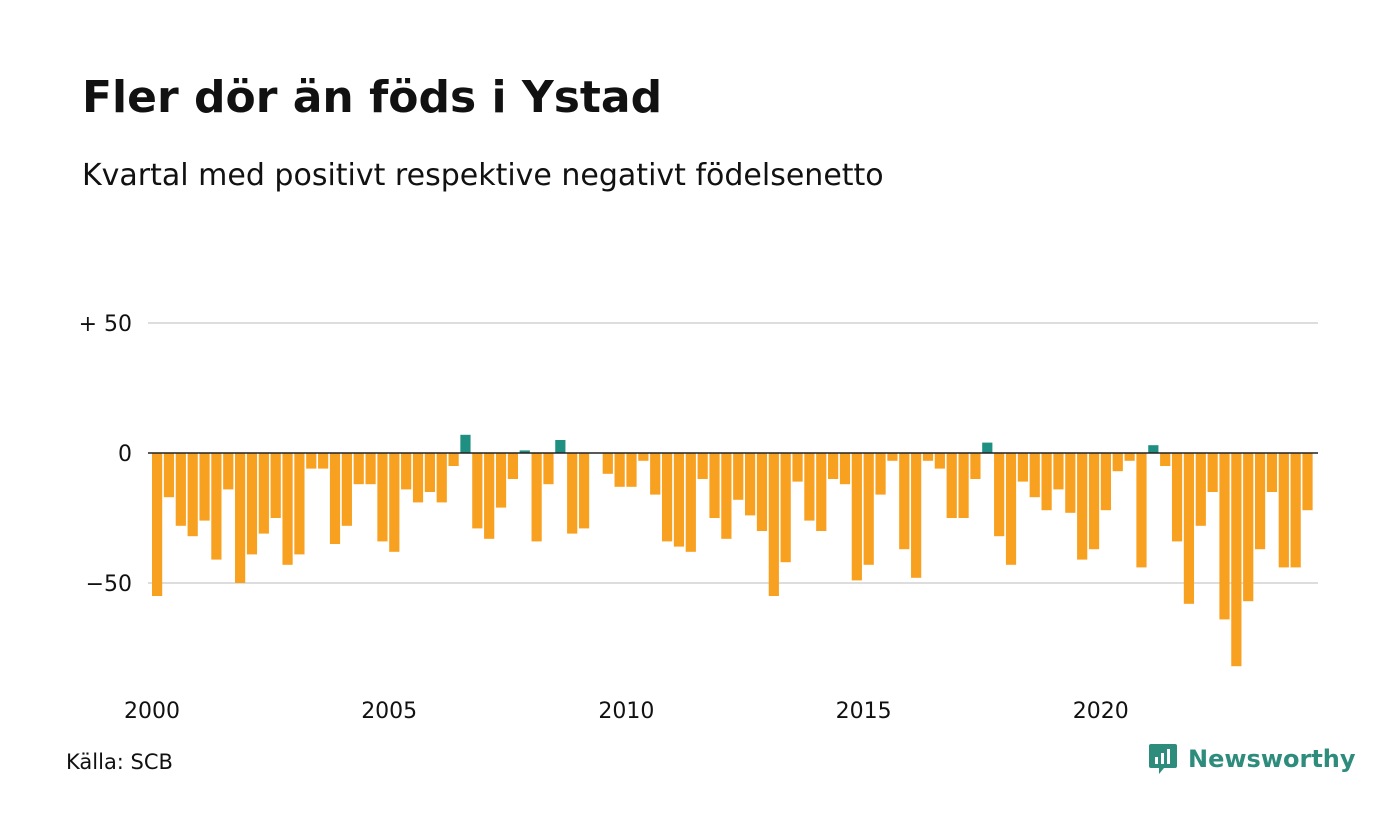  What do you see at coordinates (1163, 759) in the screenshot?
I see `newsworthy-logo-icon` at bounding box center [1163, 759].